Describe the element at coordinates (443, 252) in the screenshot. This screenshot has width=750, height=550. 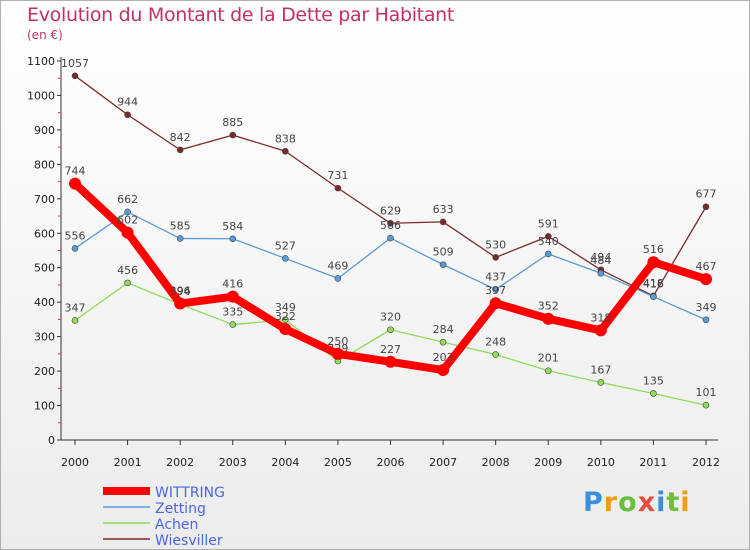
I see `data-label-zetting: 509` at that location.